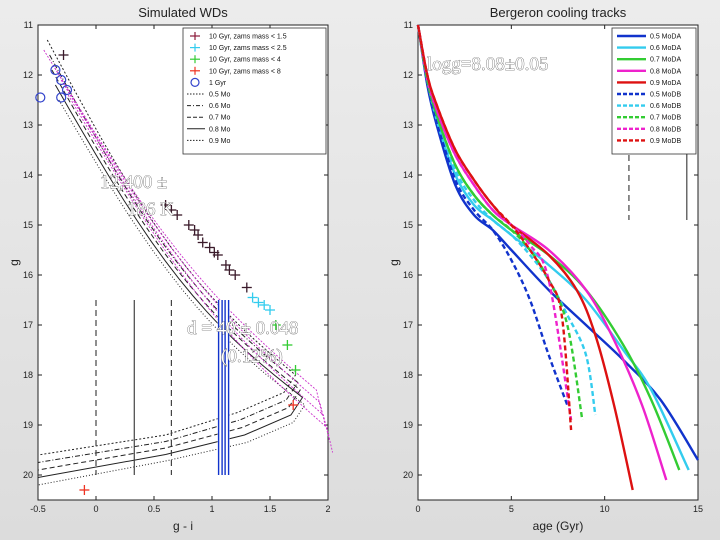 Image resolution: width=720 pixels, height=540 pixels. What do you see at coordinates (150, 209) in the screenshot?
I see `annotation-line: 186 K` at bounding box center [150, 209].